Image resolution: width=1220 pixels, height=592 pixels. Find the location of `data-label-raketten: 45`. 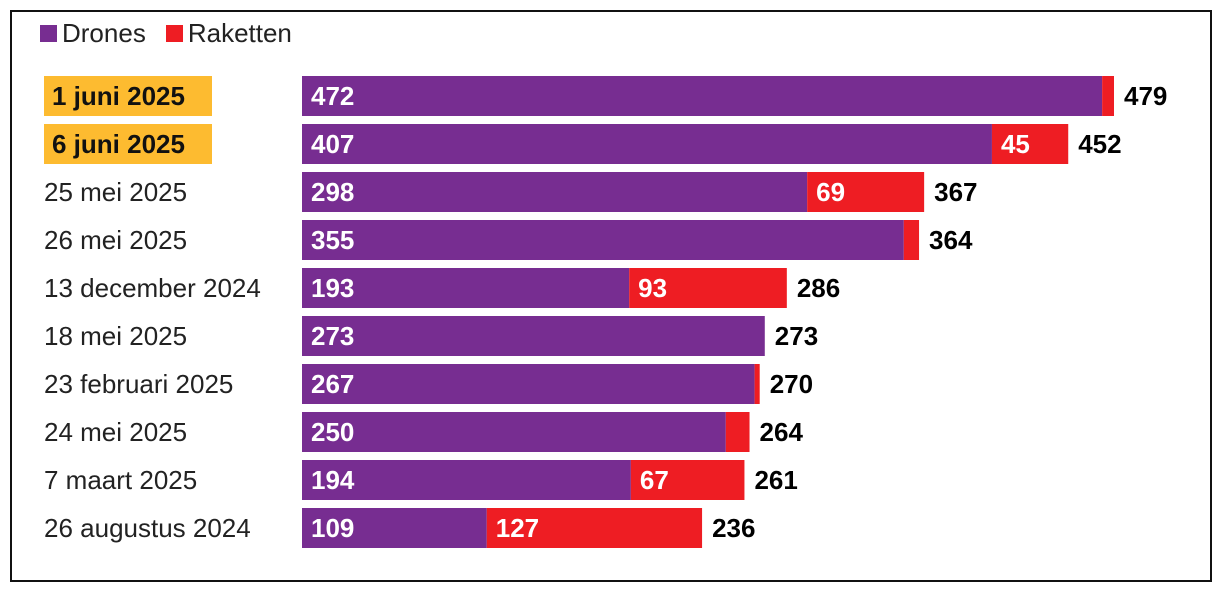

data-label-raketten: 45 is located at coordinates (1015, 144).